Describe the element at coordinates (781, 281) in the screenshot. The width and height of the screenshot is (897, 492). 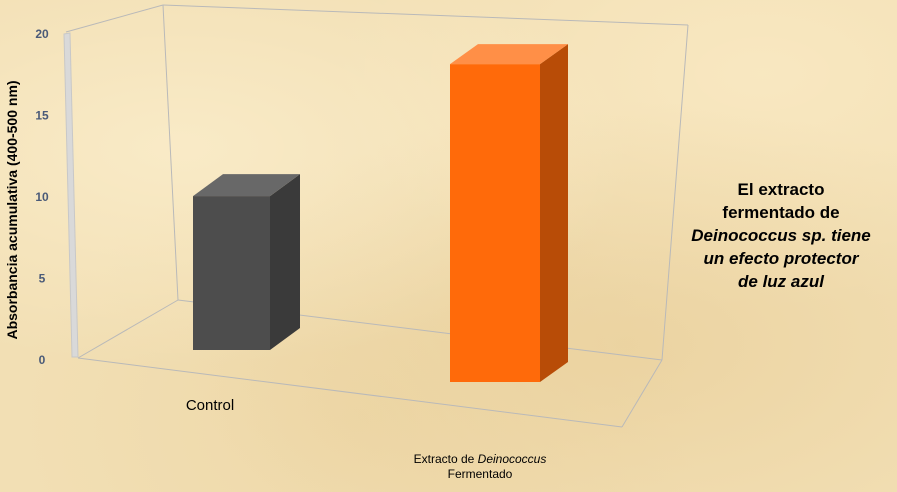
I see `annotation-line-5: de luz azul` at that location.